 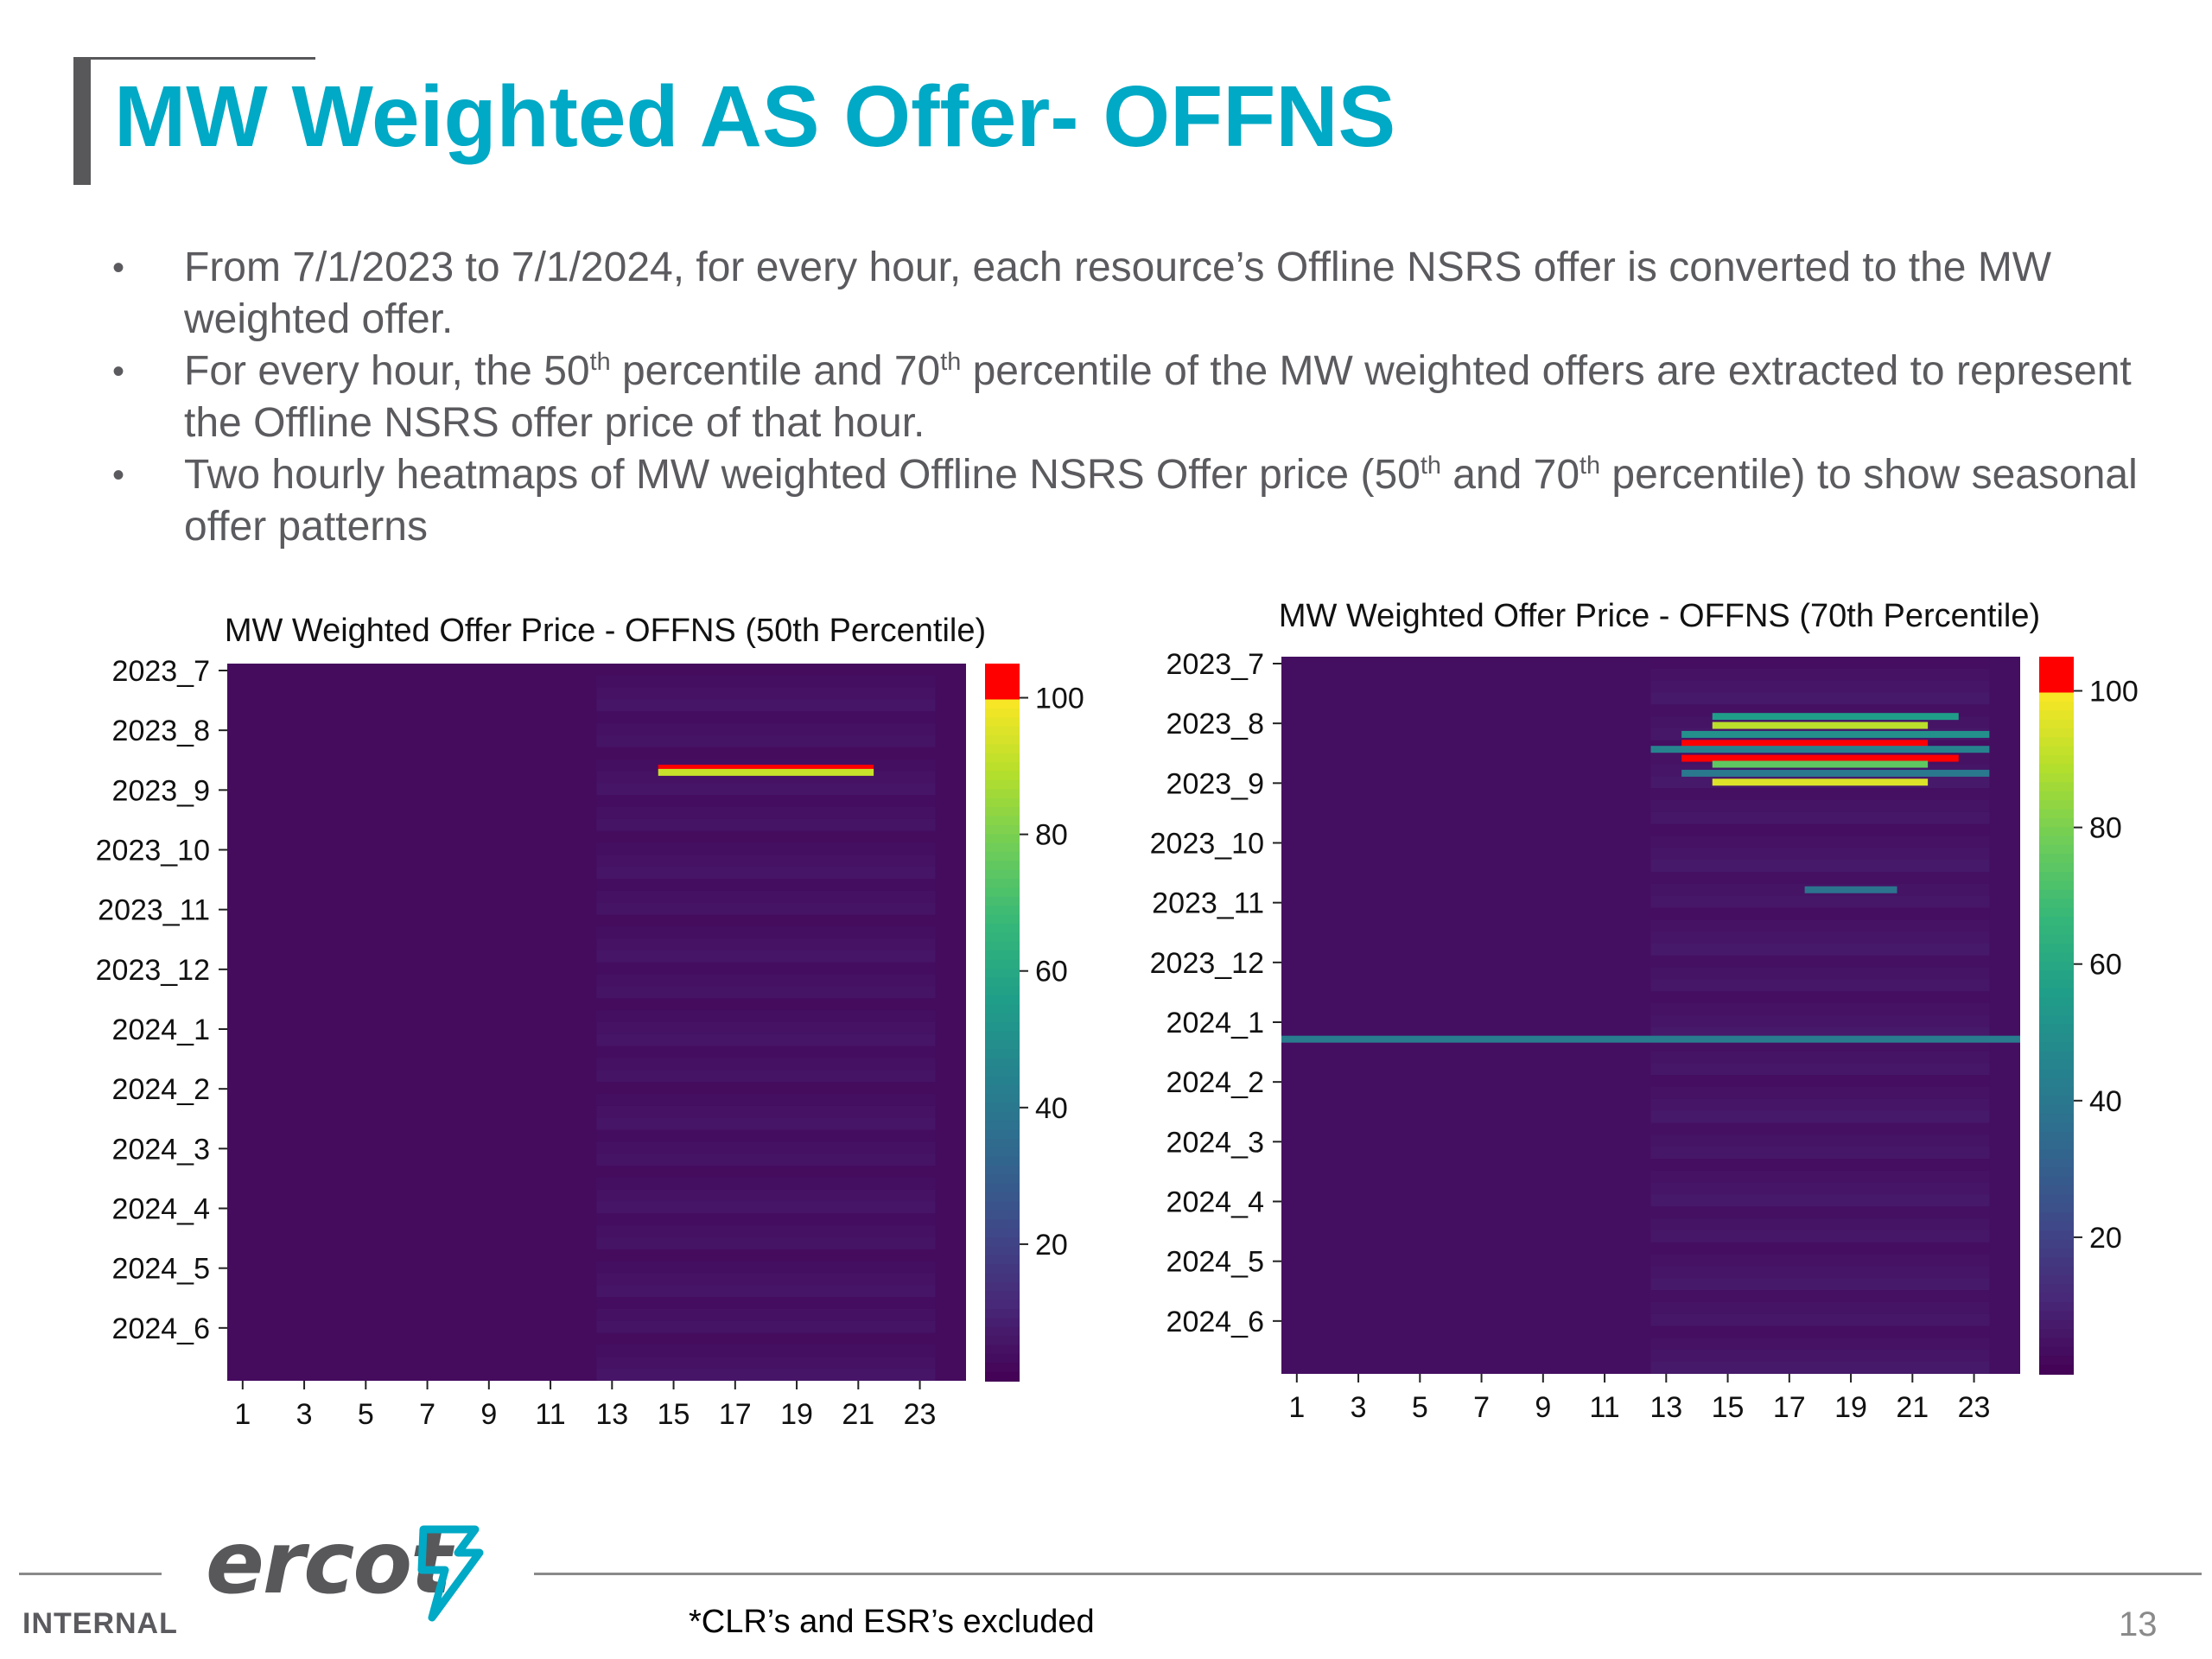 What do you see at coordinates (1051, 1245) in the screenshot?
I see `colorbar-tick-label: 20` at bounding box center [1051, 1245].